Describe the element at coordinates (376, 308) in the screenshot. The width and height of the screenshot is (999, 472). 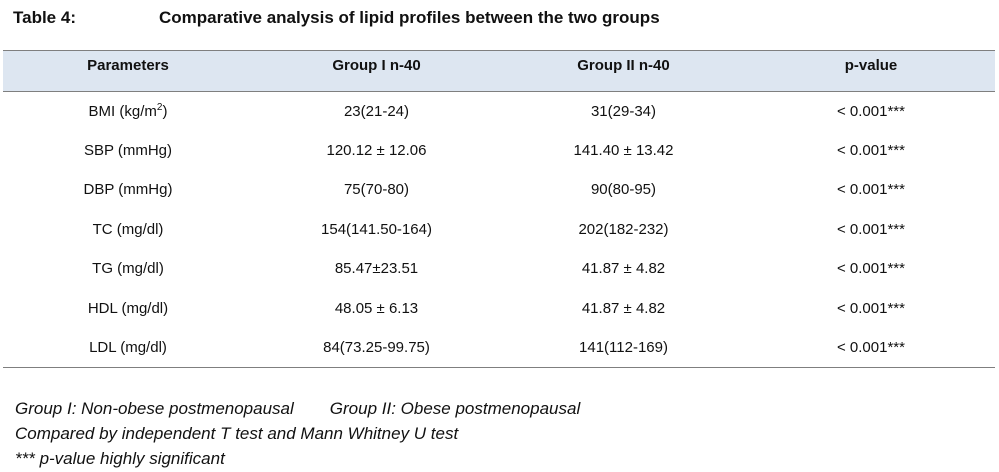
I see `cell-group-1: 48.05 ± 6.13` at that location.